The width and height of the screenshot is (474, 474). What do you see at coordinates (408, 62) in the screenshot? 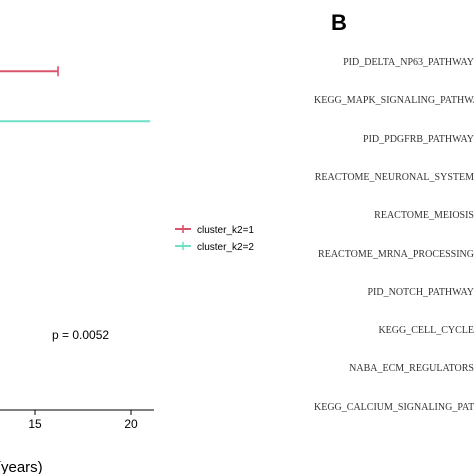
I see `pathway-label: PID_DELTA_NP63_PATHWAY` at bounding box center [408, 62].